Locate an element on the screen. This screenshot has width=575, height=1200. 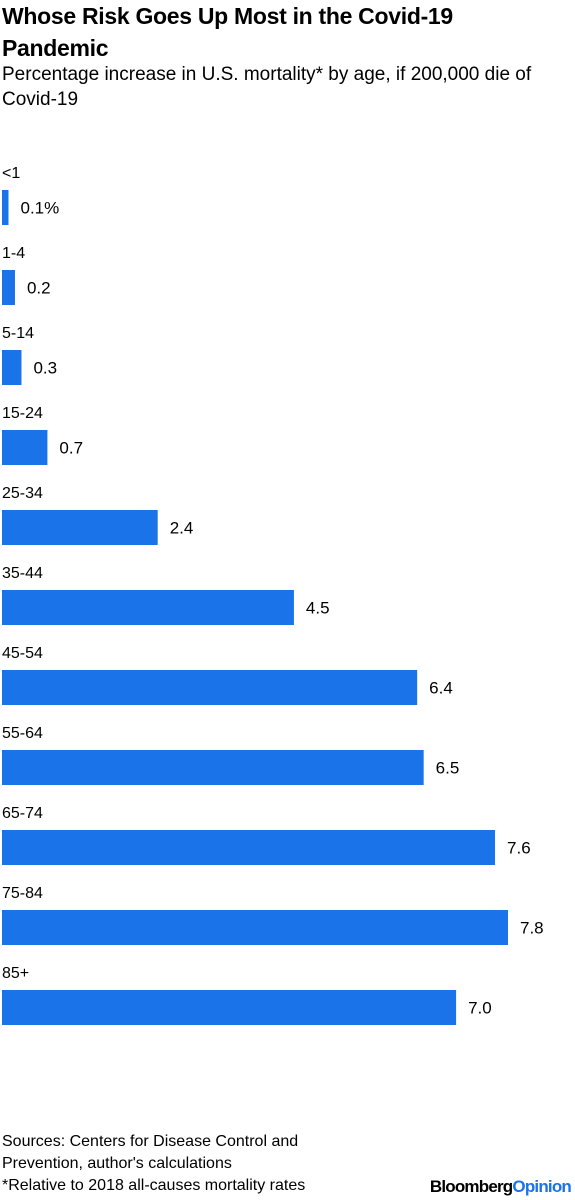
category-label: 15-24 is located at coordinates (22, 413).